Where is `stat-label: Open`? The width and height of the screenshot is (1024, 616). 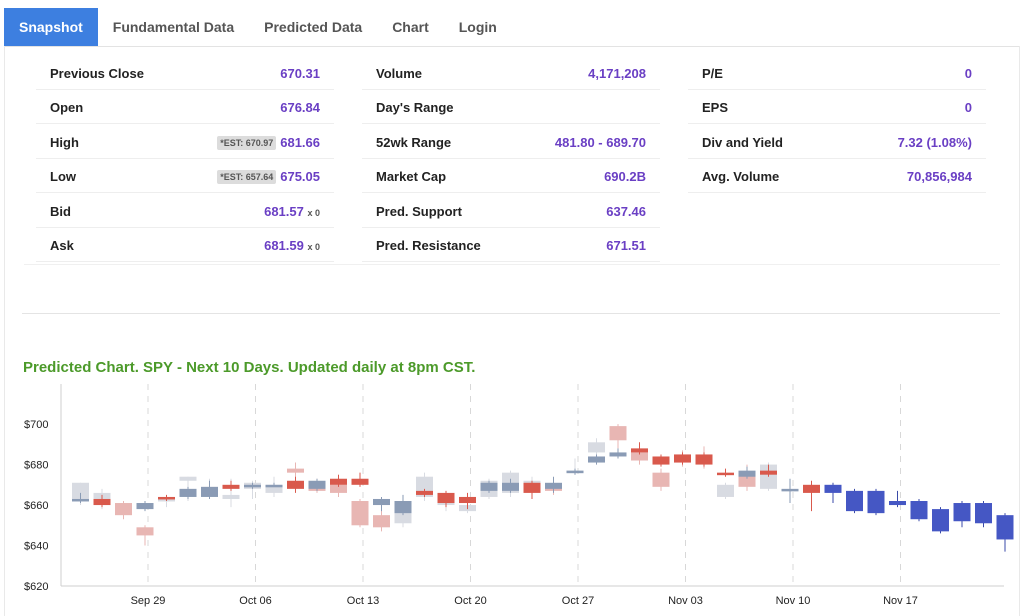 stat-label: Open is located at coordinates (67, 108).